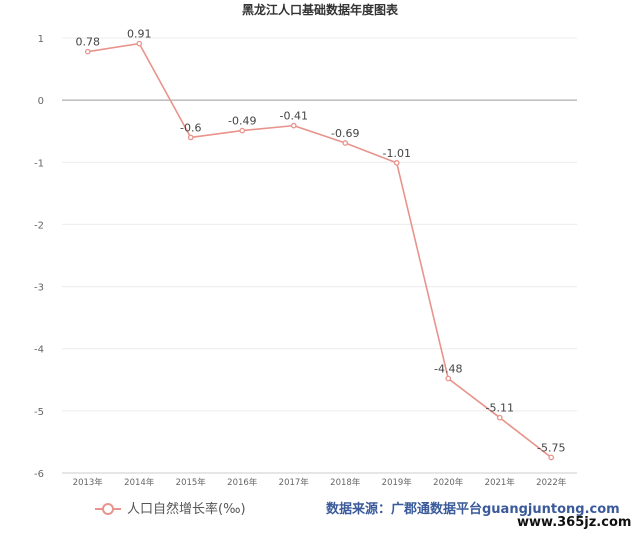 This screenshot has width=640, height=537. What do you see at coordinates (500, 408) in the screenshot?
I see `data-label: -5.11` at bounding box center [500, 408].